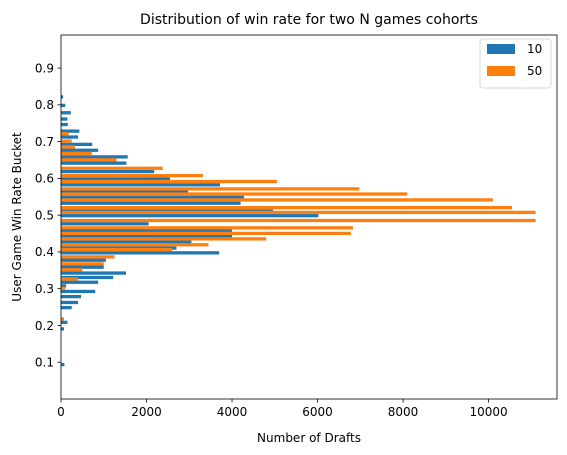 The image size is (567, 455). I want to click on y-tick-label: 0.8, so click(44, 105).